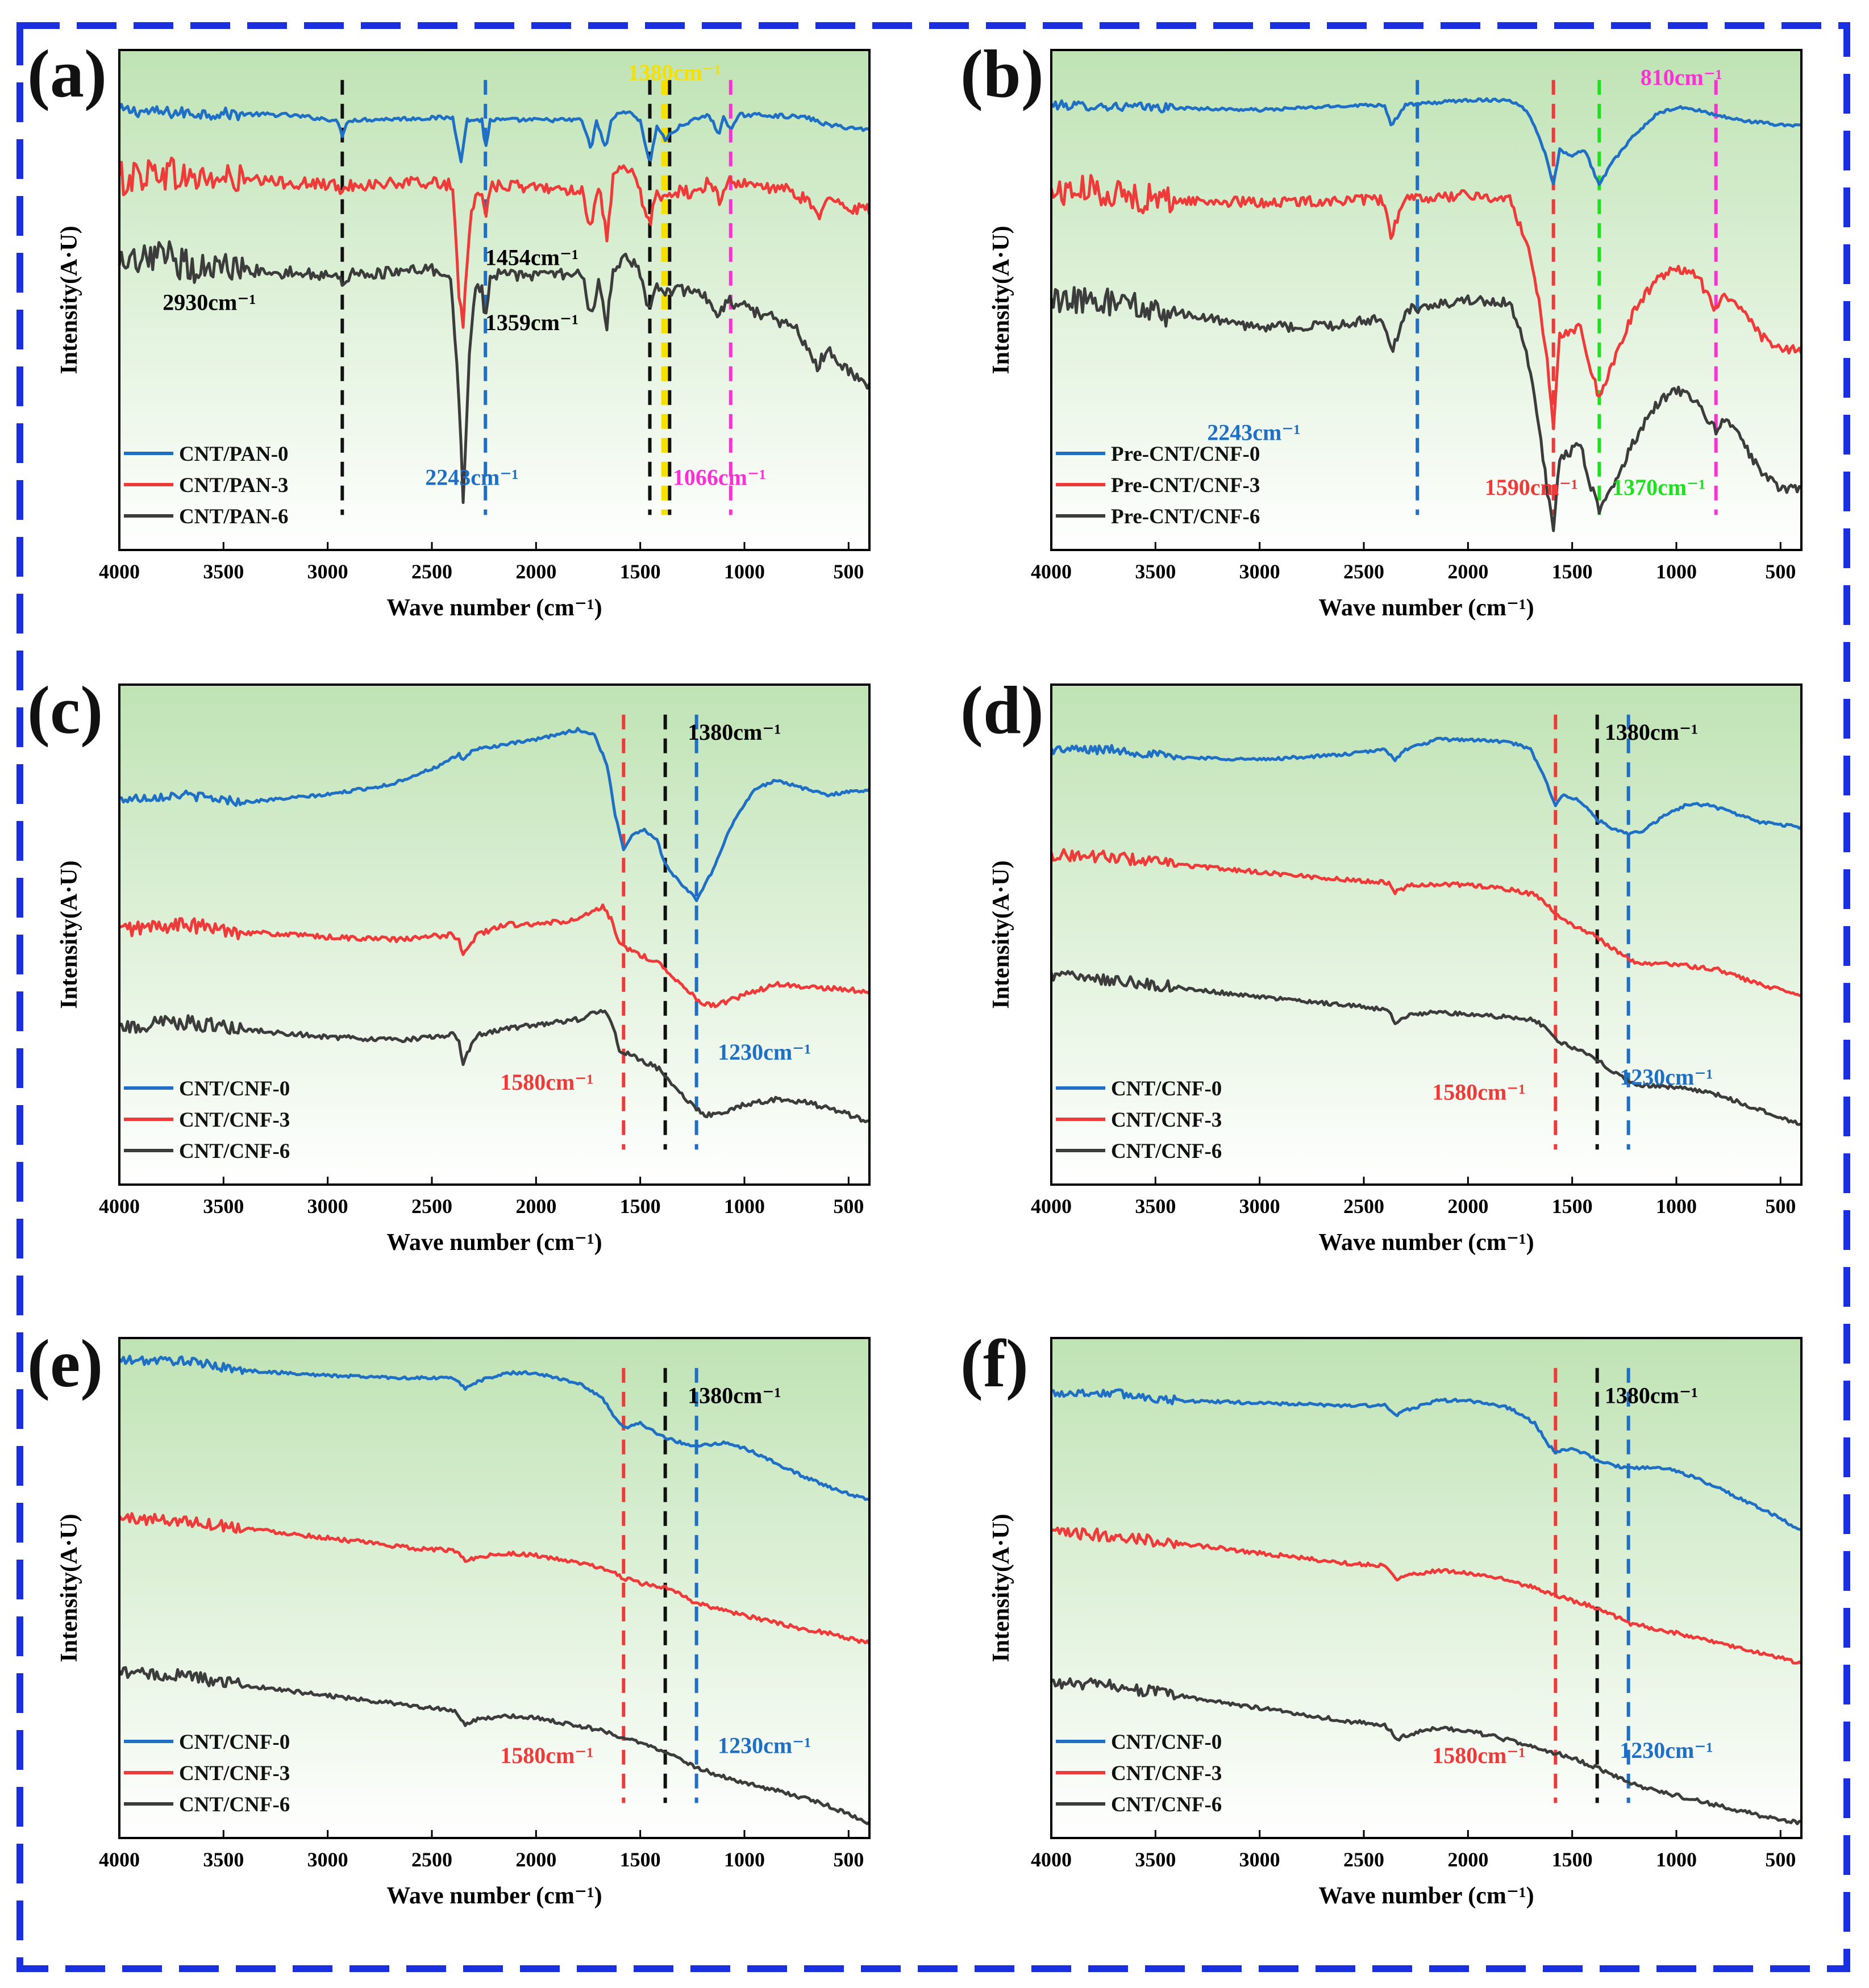 The height and width of the screenshot is (1988, 1869). I want to click on peak-annotation: 1454cm⁻¹, so click(531, 257).